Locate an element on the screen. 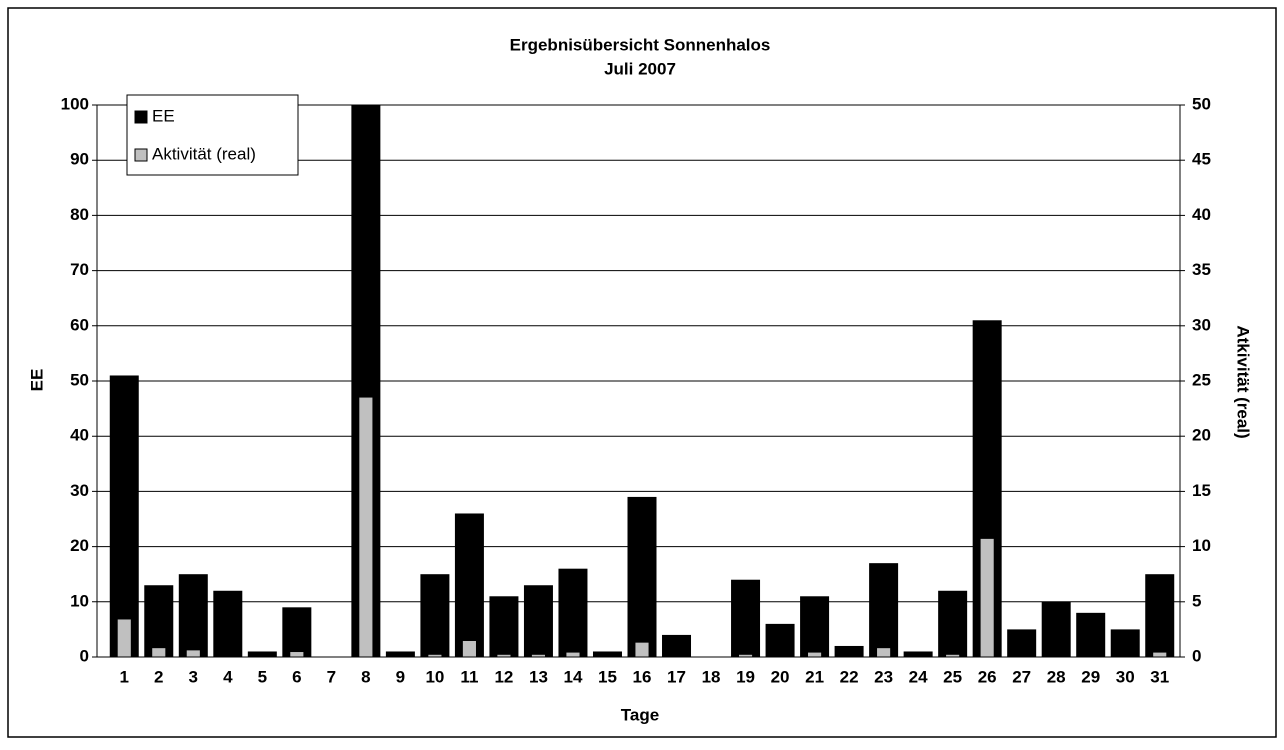 The width and height of the screenshot is (1284, 750). x-tick-label: 12 is located at coordinates (503, 676).